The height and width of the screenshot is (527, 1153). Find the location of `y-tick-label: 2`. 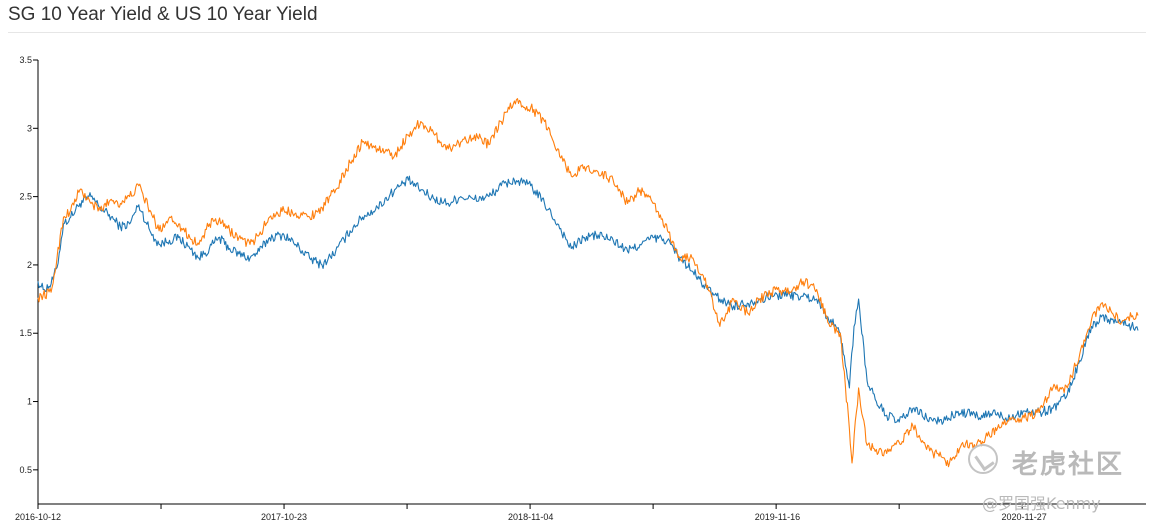

y-tick-label: 2 is located at coordinates (29, 265).